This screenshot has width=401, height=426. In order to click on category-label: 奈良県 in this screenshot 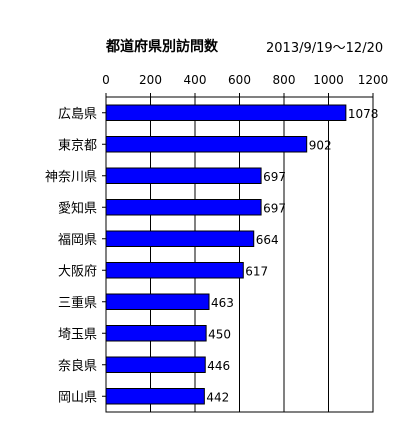, I will do `click(77, 366)`.